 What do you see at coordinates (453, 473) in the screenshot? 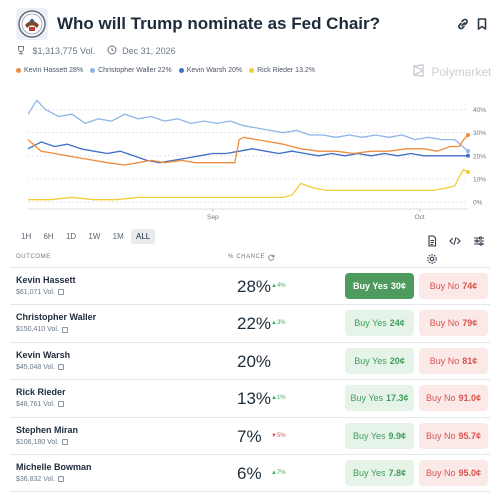
I see `buy-no-button: Buy No 95.0¢` at bounding box center [453, 473].